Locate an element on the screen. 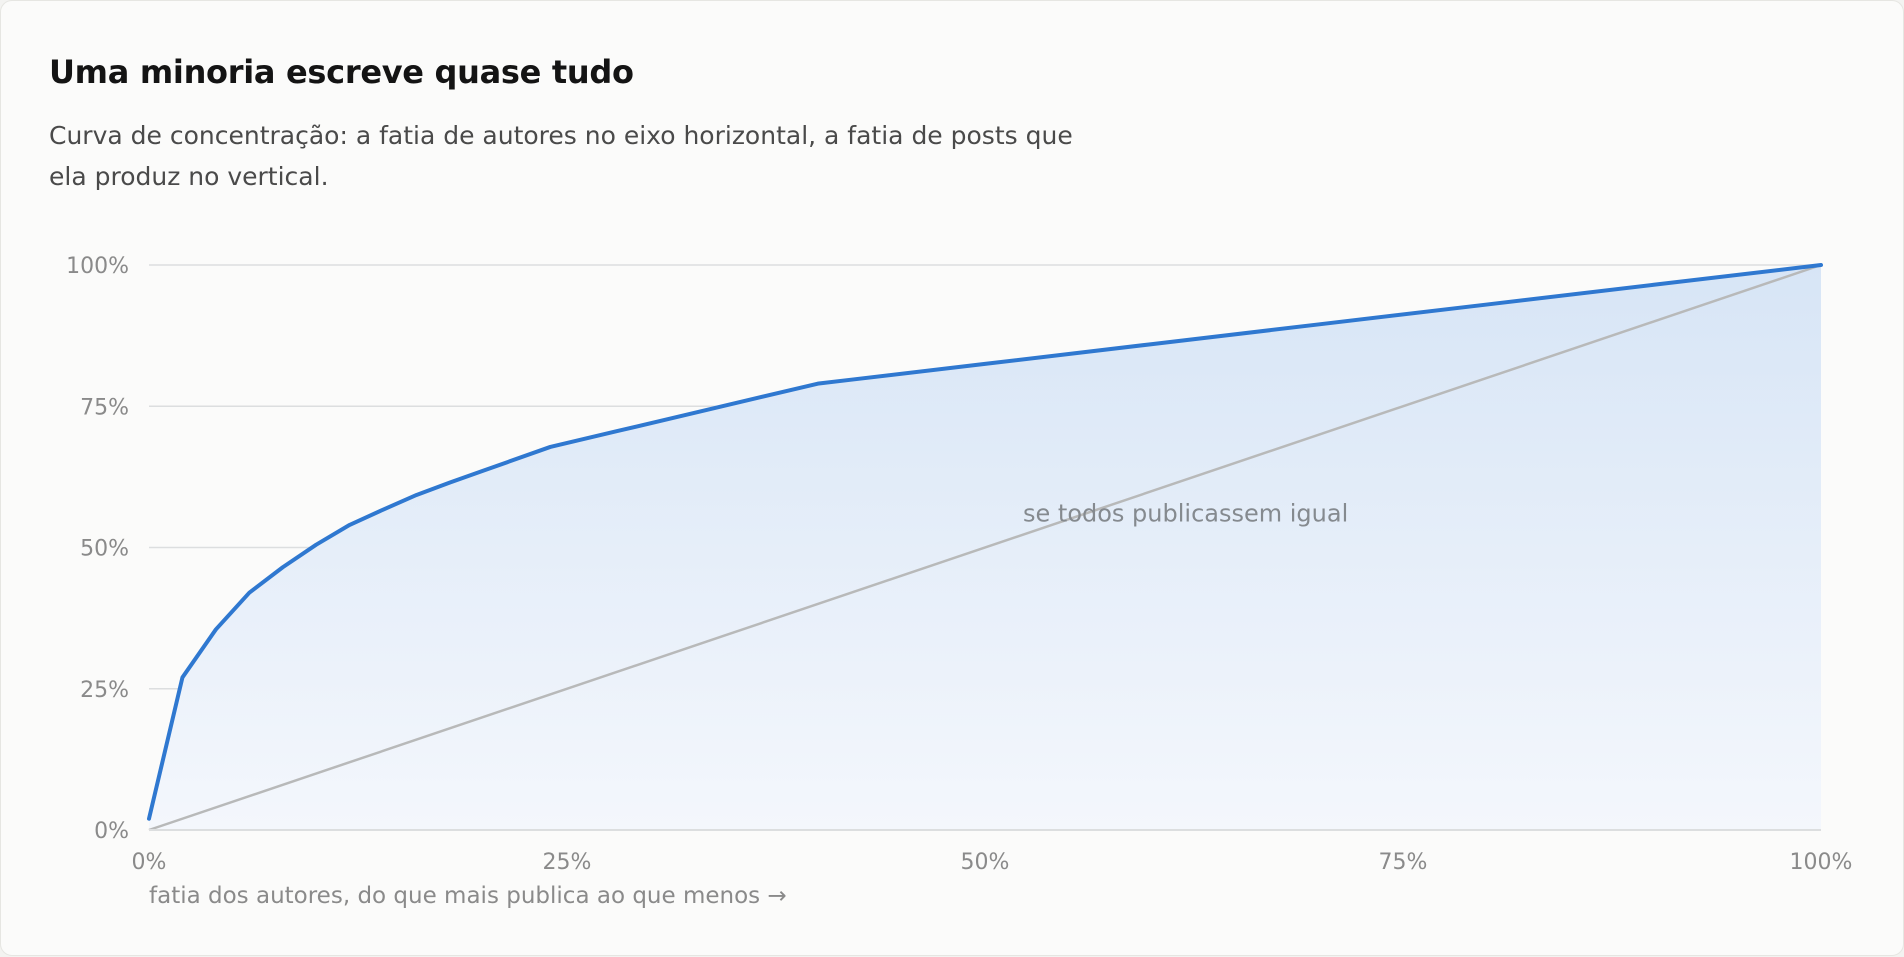 Image resolution: width=1904 pixels, height=957 pixels. y-tick-label: 25% is located at coordinates (104, 690).